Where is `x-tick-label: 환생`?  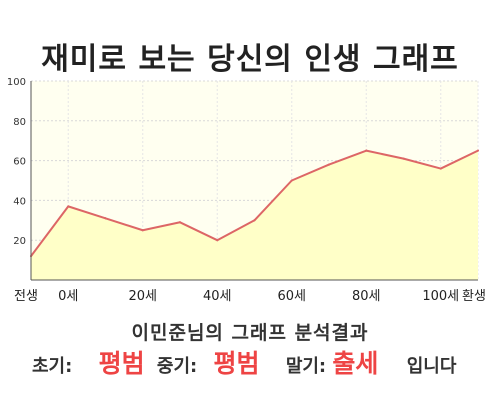 x-tick-label: 환생 is located at coordinates (474, 296).